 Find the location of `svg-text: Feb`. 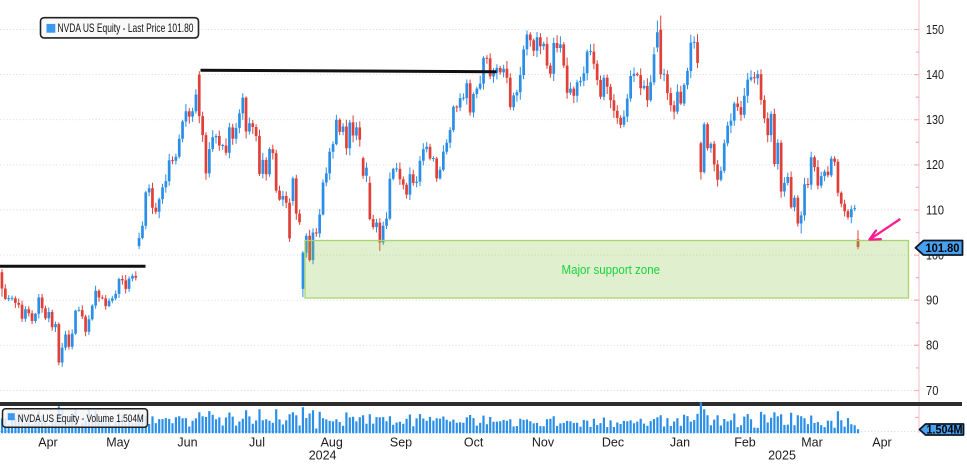

svg-text: Feb is located at coordinates (745, 442).